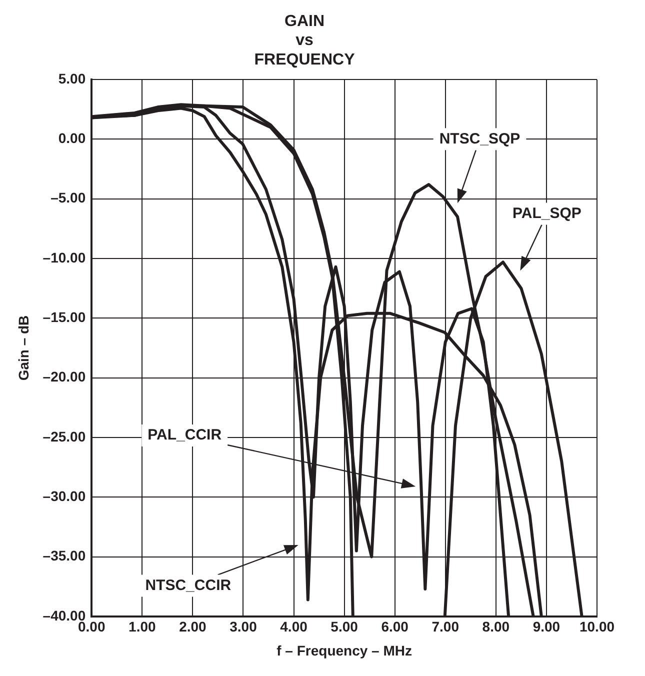  What do you see at coordinates (23, 348) in the screenshot?
I see `y-axis-title: Gain – dB` at bounding box center [23, 348].